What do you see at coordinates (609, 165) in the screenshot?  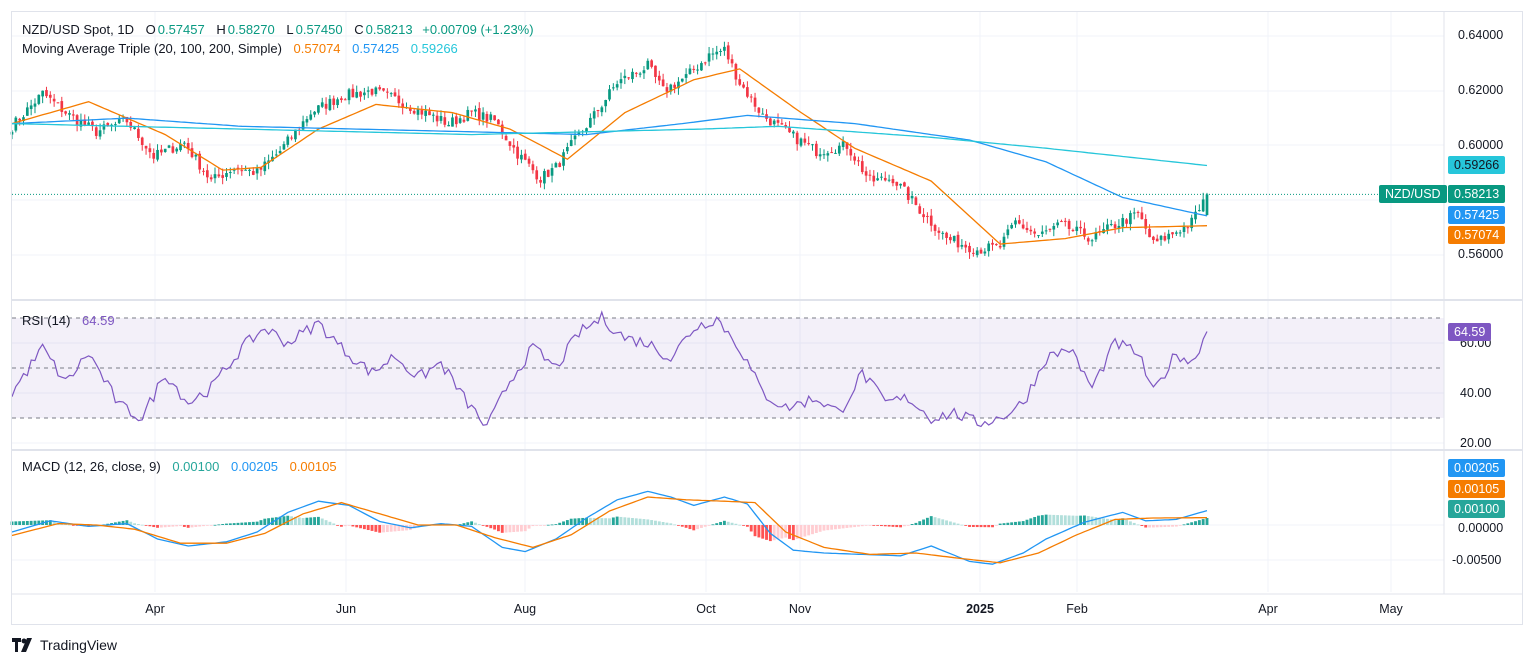 I see `ma100-line` at bounding box center [609, 165].